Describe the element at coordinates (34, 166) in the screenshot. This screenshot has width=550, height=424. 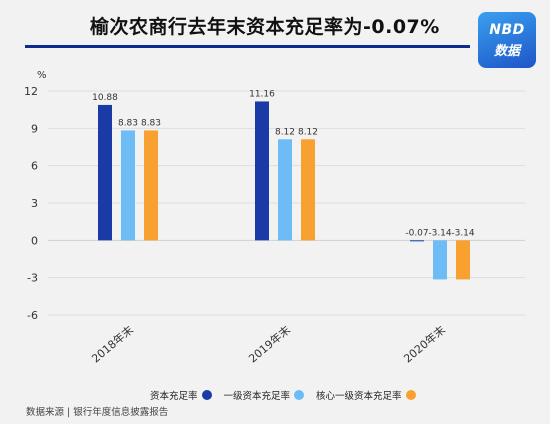
I see `y-tick-label: 6` at that location.